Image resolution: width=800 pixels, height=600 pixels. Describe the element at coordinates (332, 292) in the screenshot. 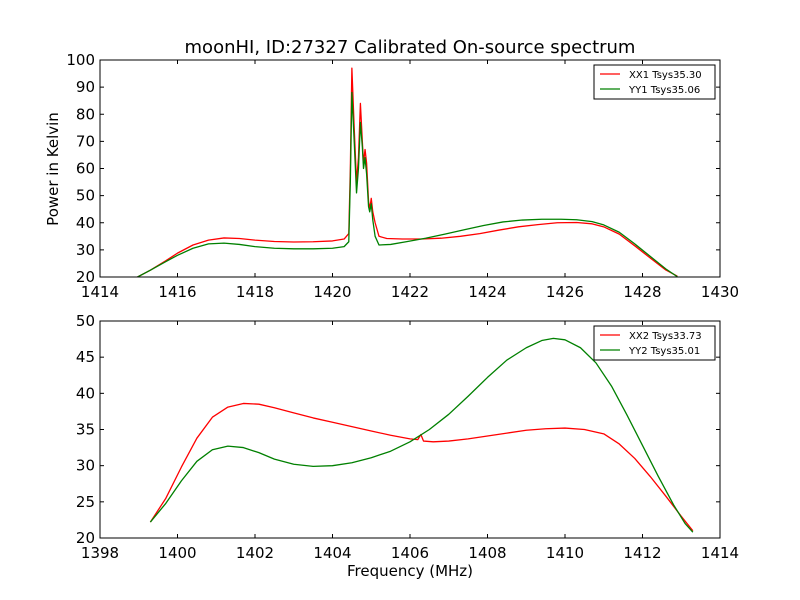

I see `x-tick-label: 1420` at that location.